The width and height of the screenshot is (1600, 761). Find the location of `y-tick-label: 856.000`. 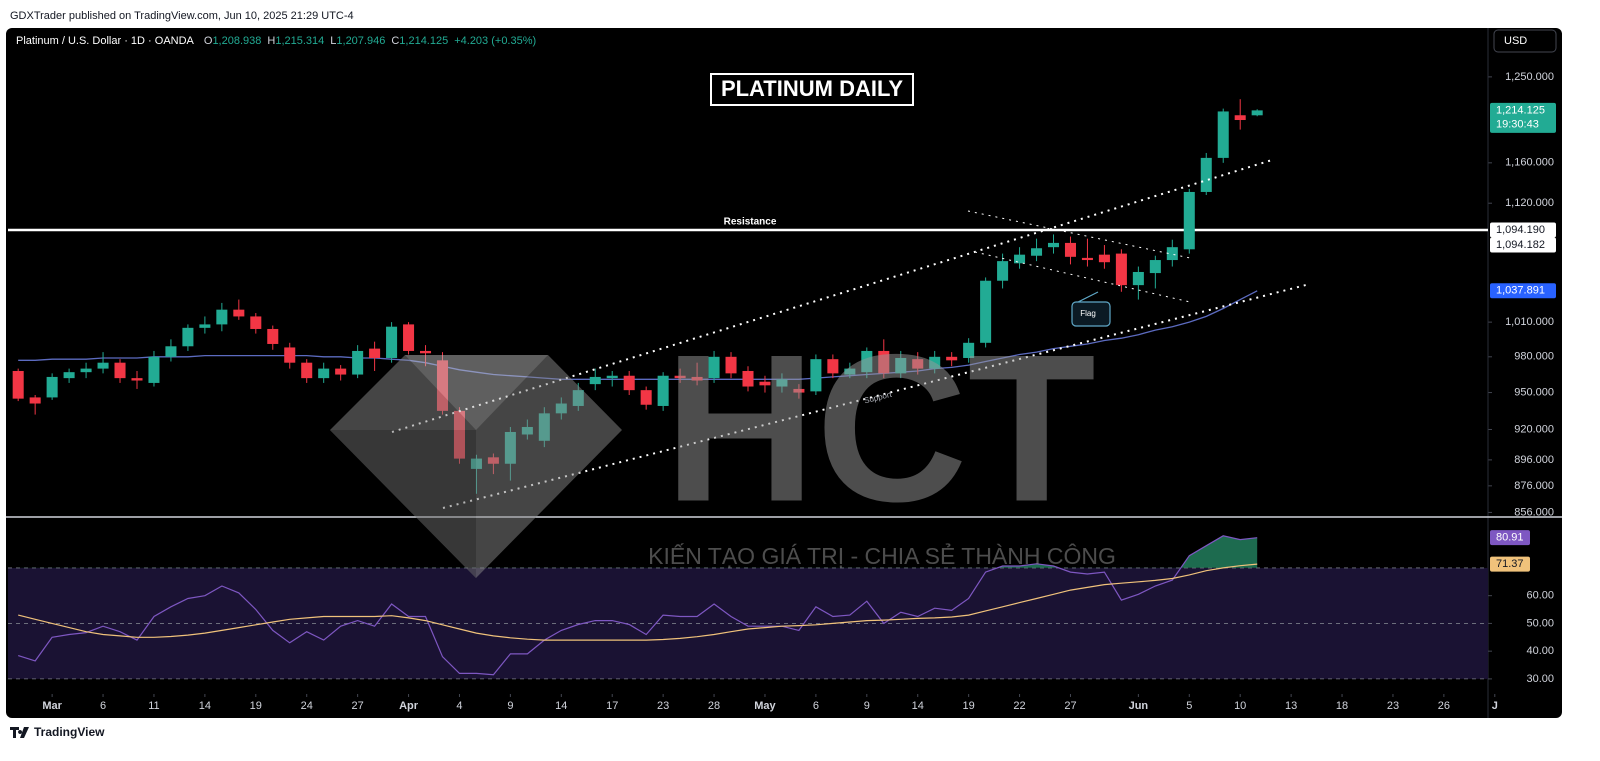

y-tick-label: 856.000 is located at coordinates (1534, 512).